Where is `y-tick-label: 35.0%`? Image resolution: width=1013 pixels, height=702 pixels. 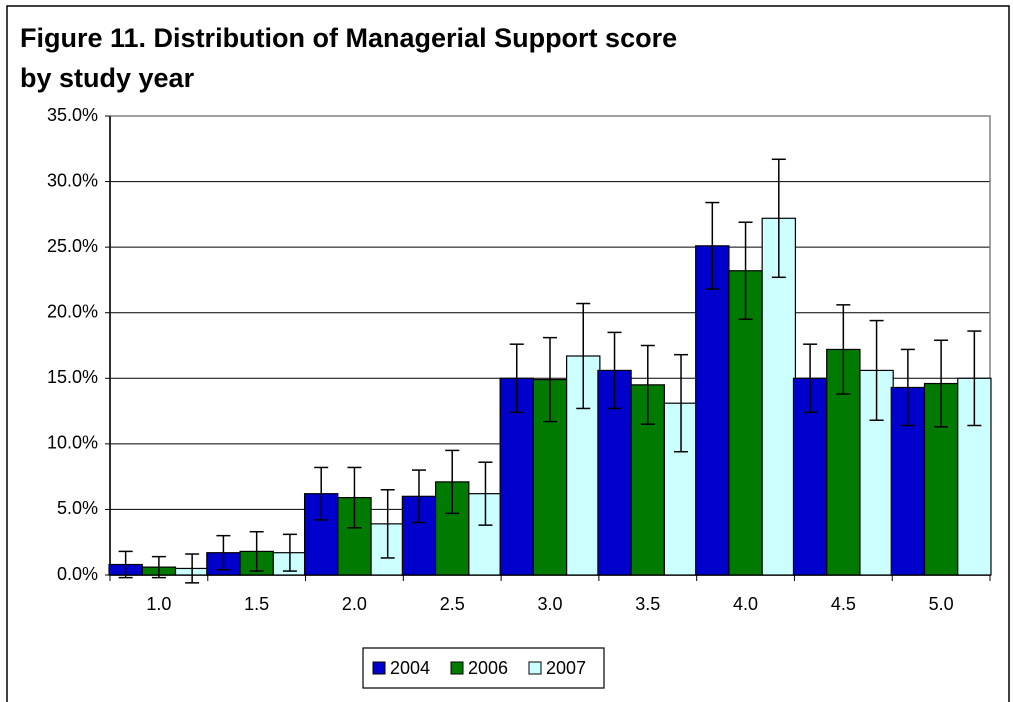
y-tick-label: 35.0% is located at coordinates (72, 115).